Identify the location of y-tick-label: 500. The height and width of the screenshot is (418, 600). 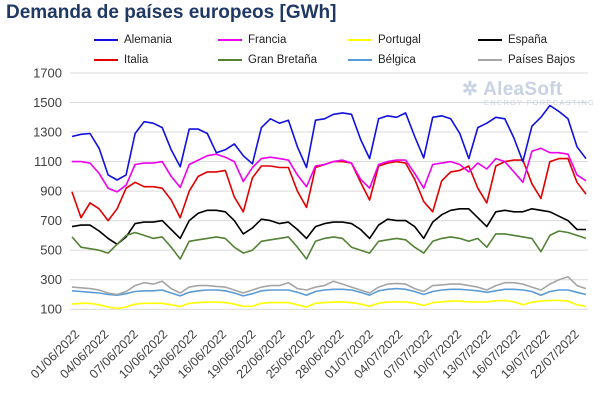
(51, 250).